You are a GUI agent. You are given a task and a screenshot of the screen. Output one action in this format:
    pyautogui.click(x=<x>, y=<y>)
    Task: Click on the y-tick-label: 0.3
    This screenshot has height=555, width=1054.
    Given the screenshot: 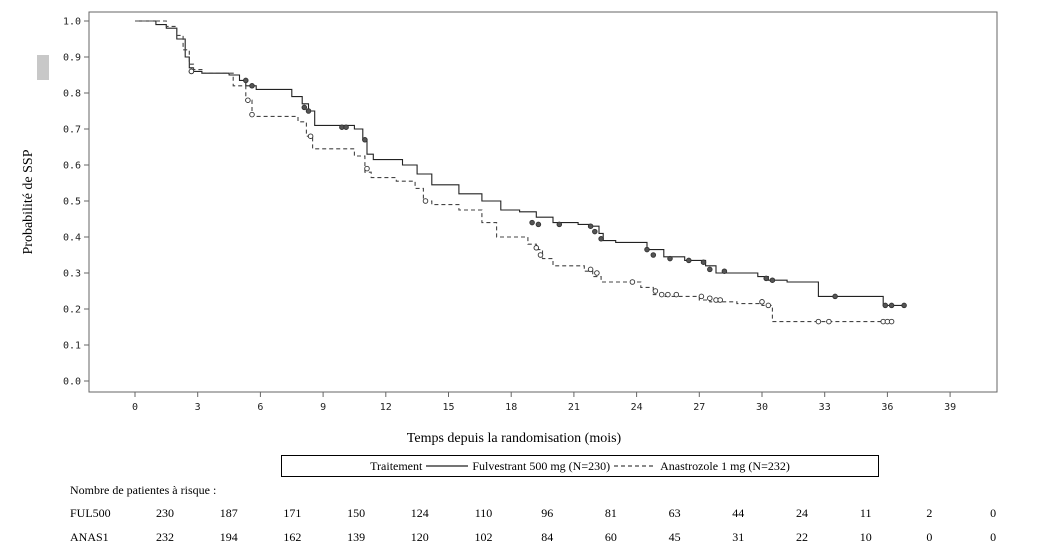 What is the action you would take?
    pyautogui.click(x=72, y=274)
    